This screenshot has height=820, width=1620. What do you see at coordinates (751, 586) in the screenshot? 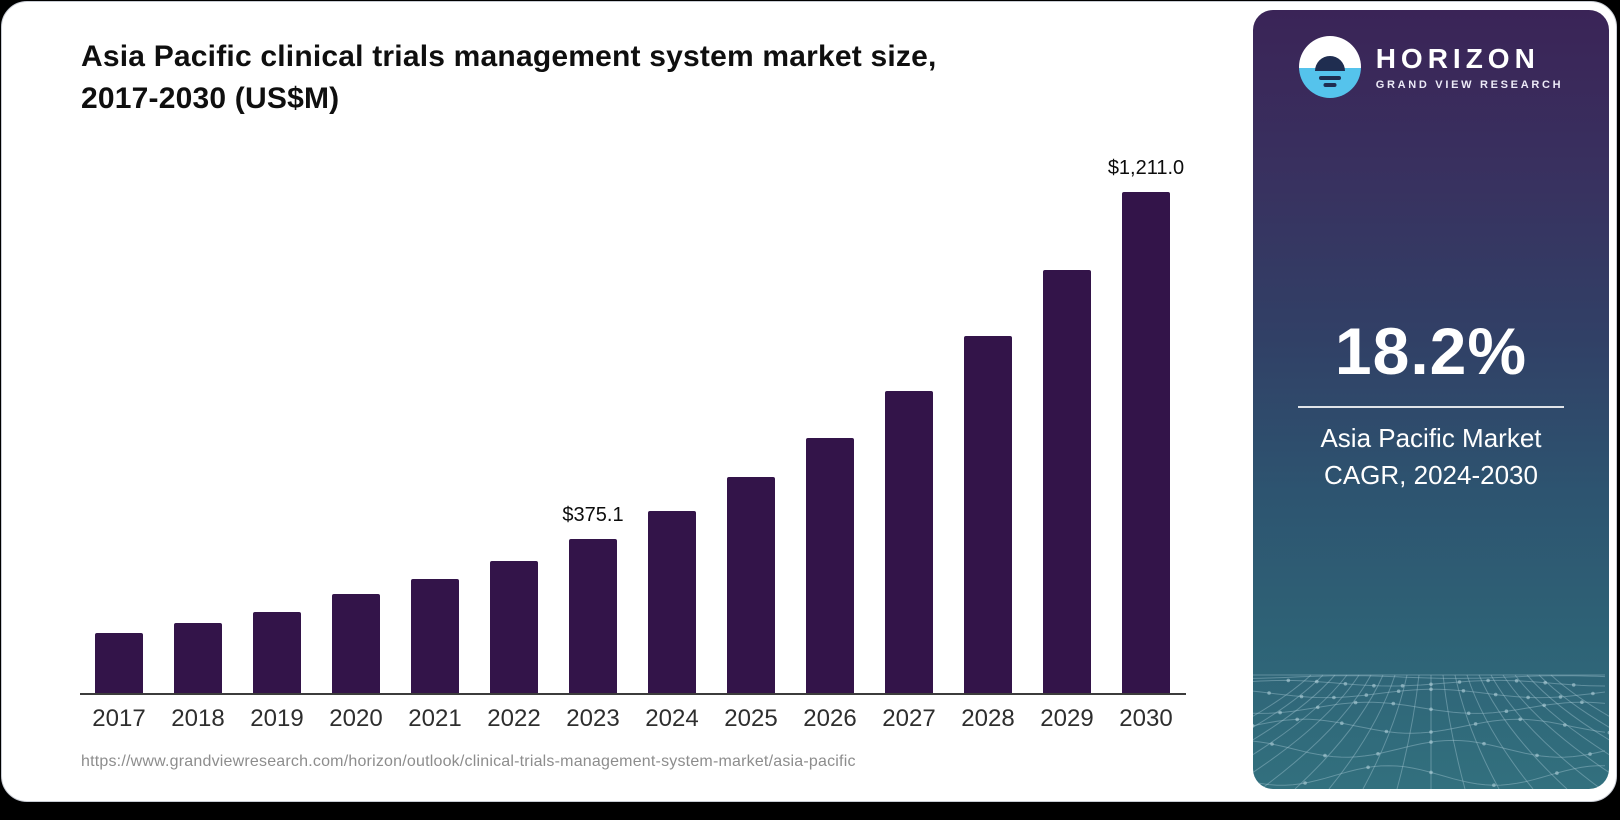
I see `bar-2025` at bounding box center [751, 586].